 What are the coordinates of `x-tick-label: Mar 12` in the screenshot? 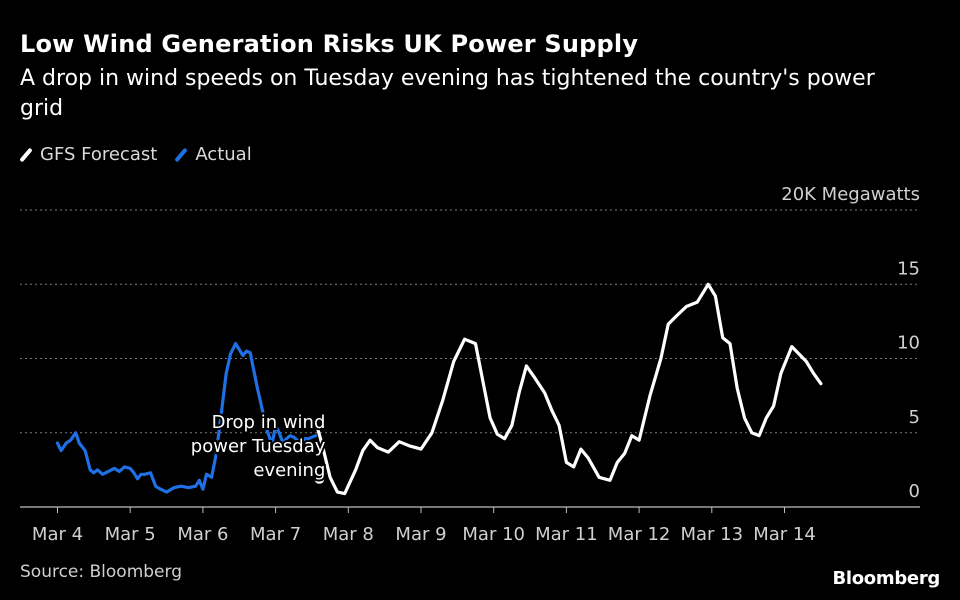 It's located at (639, 534).